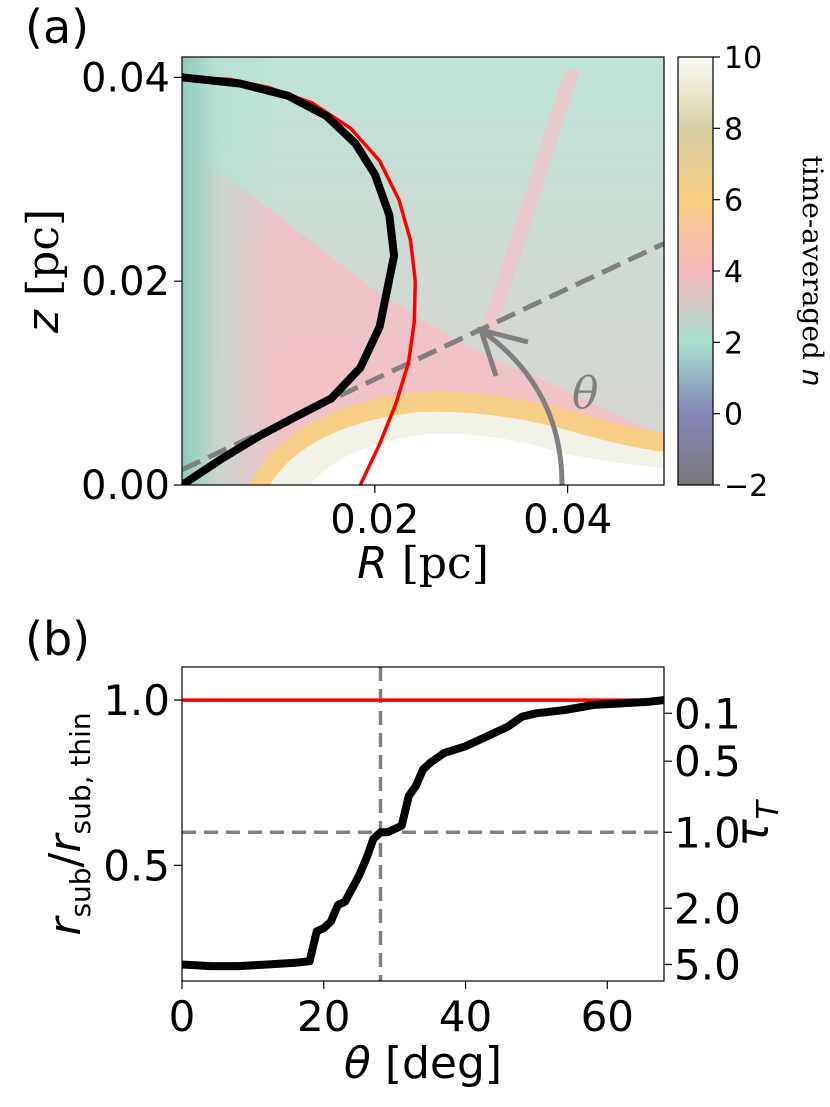 The width and height of the screenshot is (830, 1107). Describe the element at coordinates (585, 393) in the screenshot. I see `theta-label: θ` at that location.